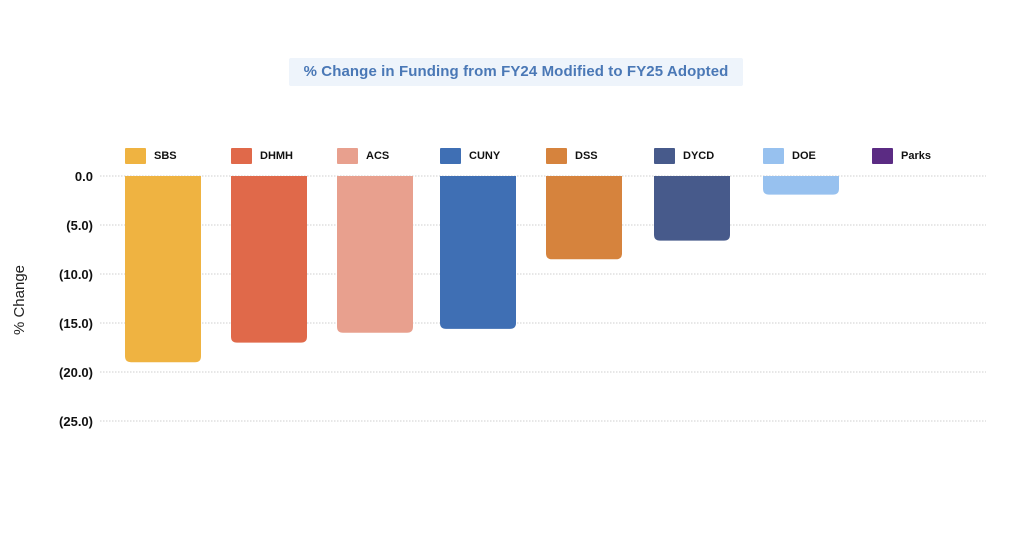  Describe the element at coordinates (804, 156) in the screenshot. I see `legend-label: DOE` at that location.